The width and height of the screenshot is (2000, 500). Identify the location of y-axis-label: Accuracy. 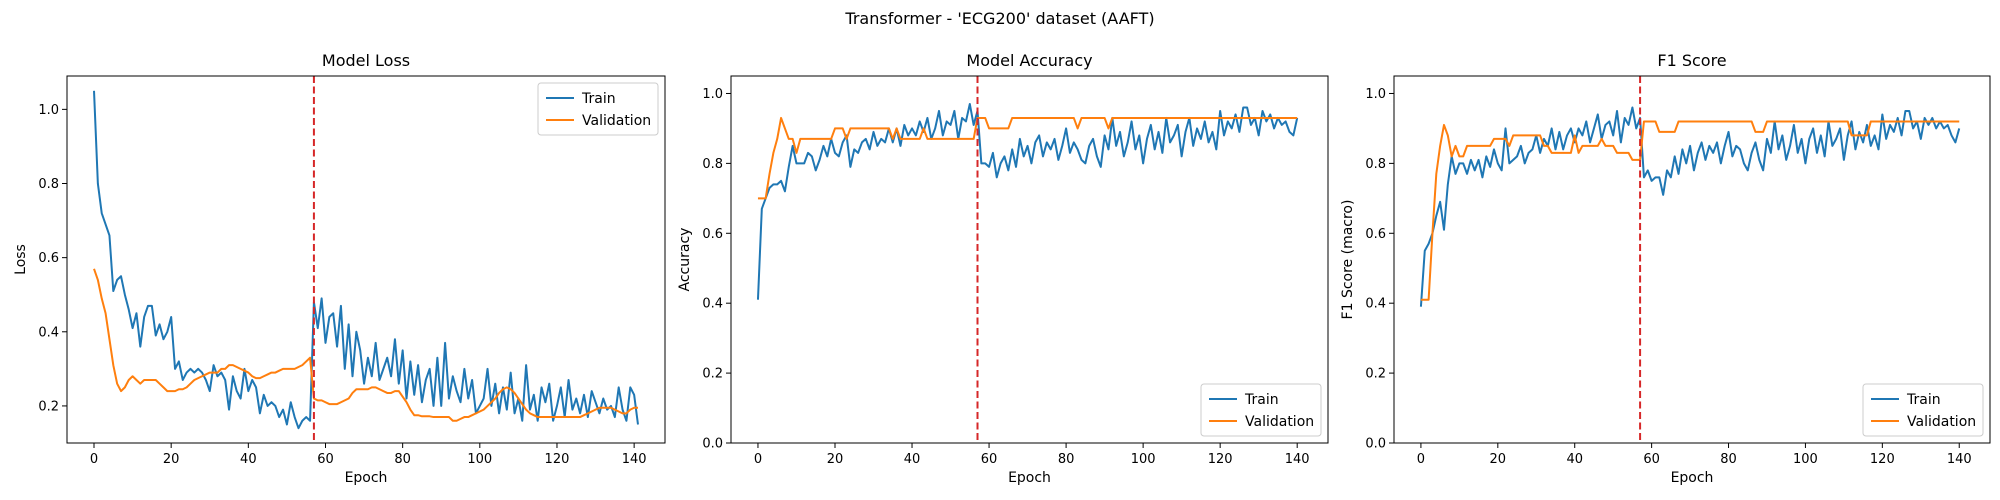
(685, 260).